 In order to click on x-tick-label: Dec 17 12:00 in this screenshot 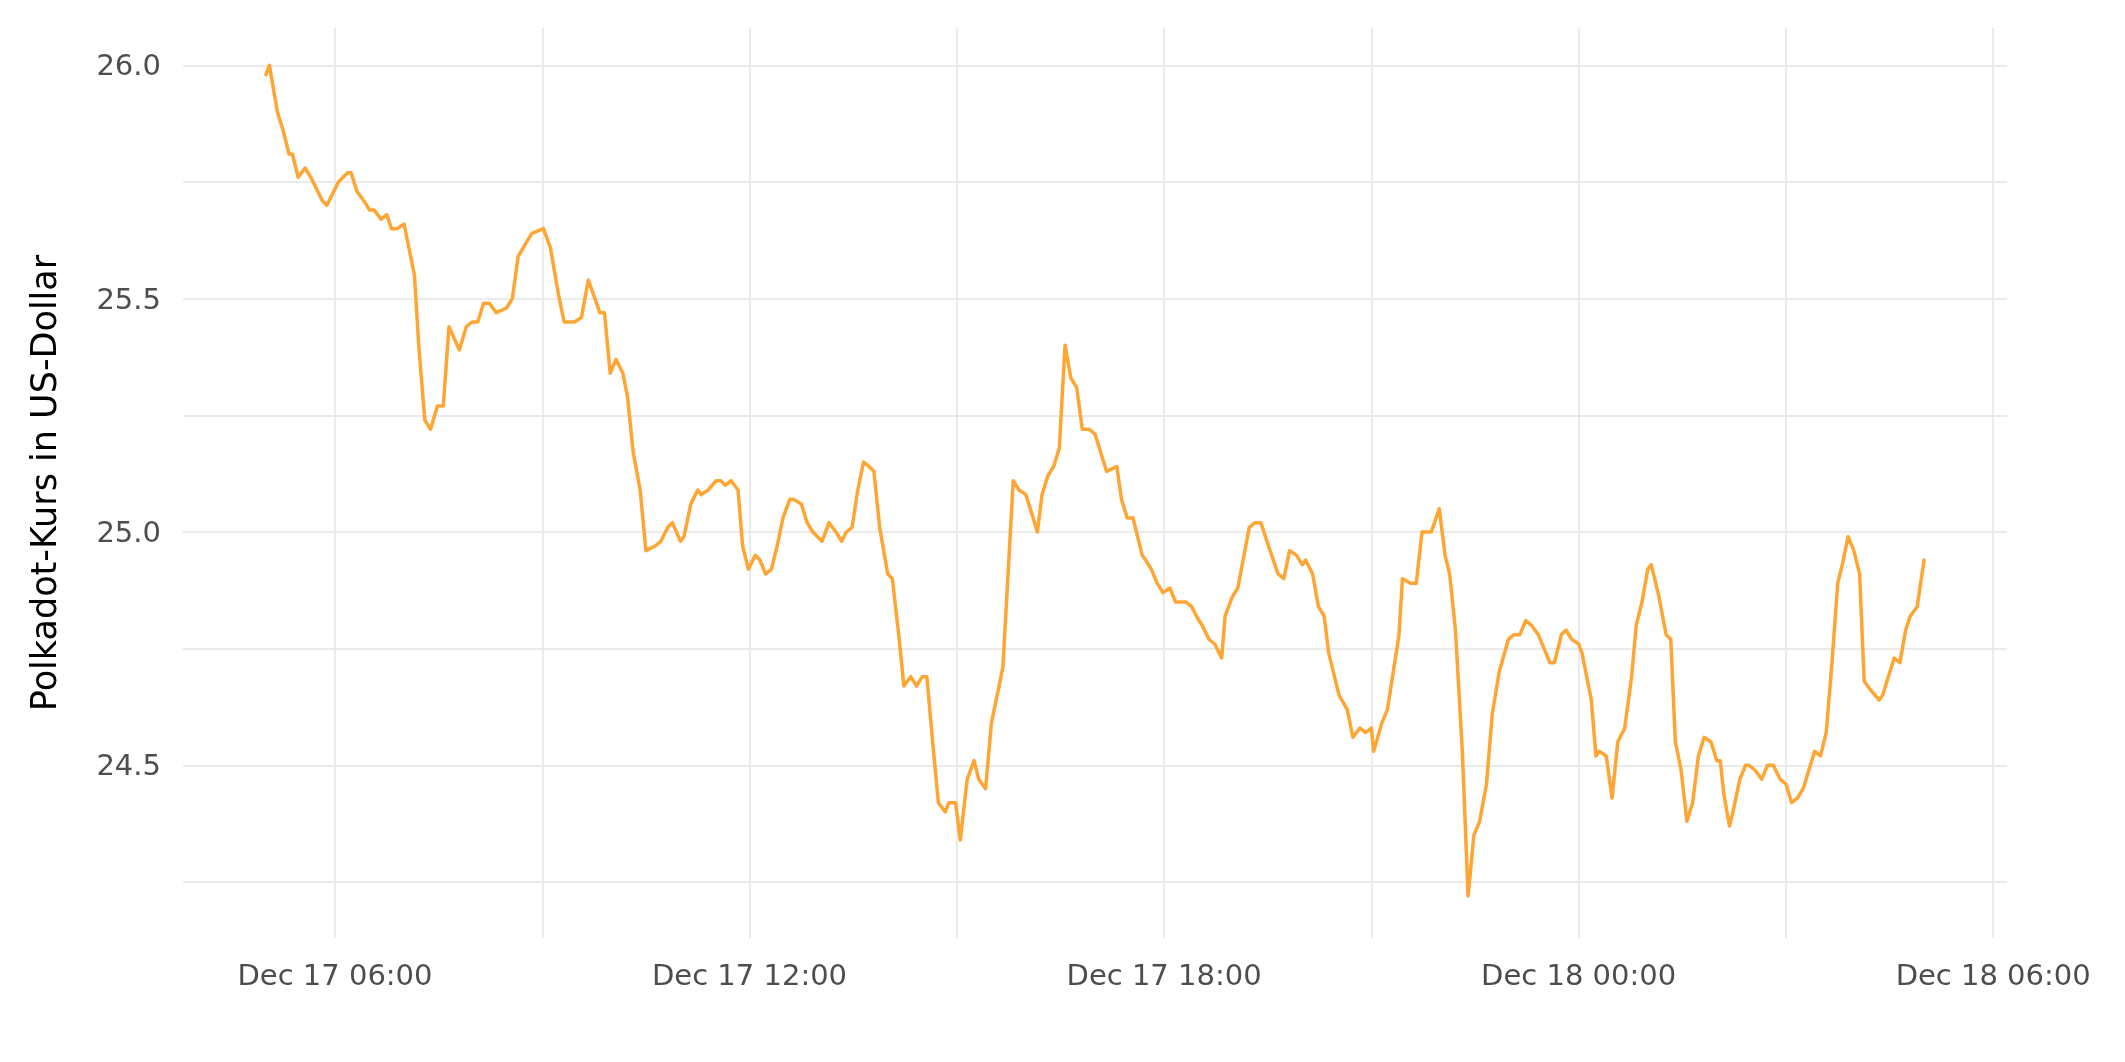, I will do `click(750, 974)`.